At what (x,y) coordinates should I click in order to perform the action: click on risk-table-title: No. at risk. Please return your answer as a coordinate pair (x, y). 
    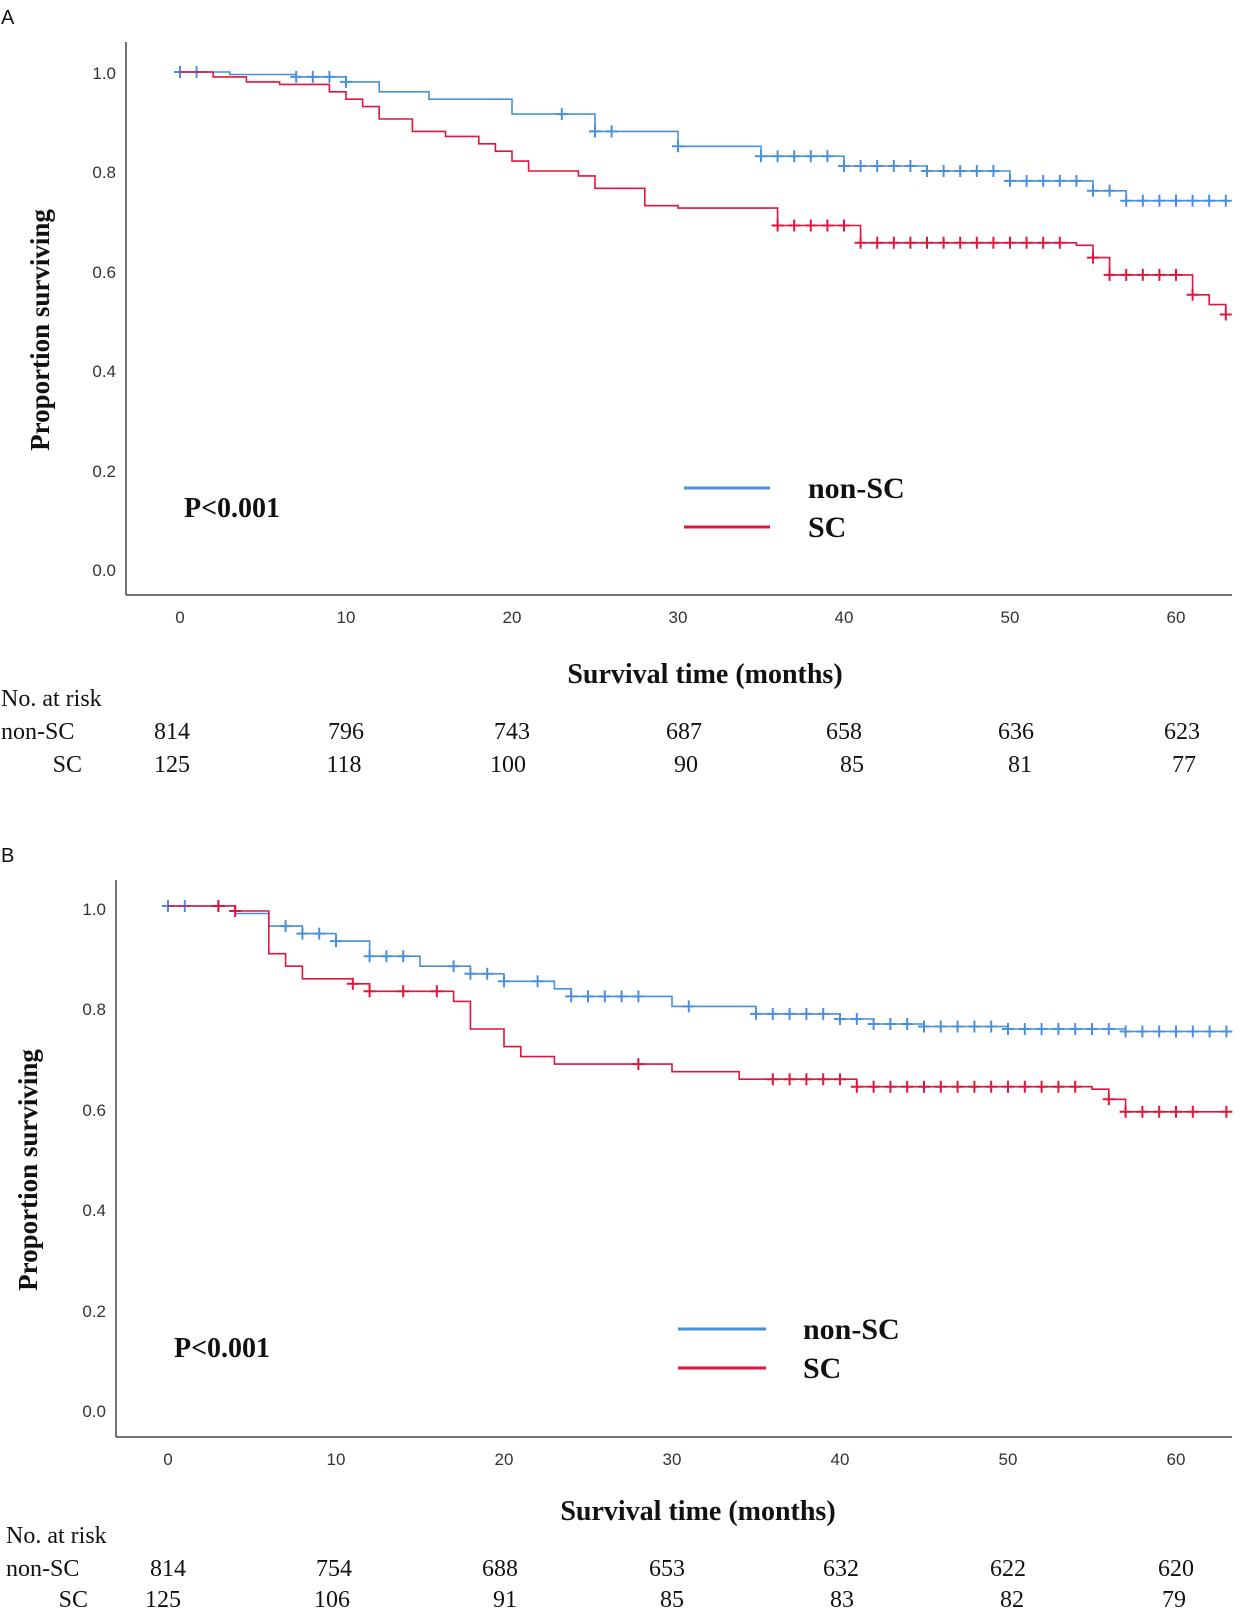
    Looking at the image, I should click on (56, 1536).